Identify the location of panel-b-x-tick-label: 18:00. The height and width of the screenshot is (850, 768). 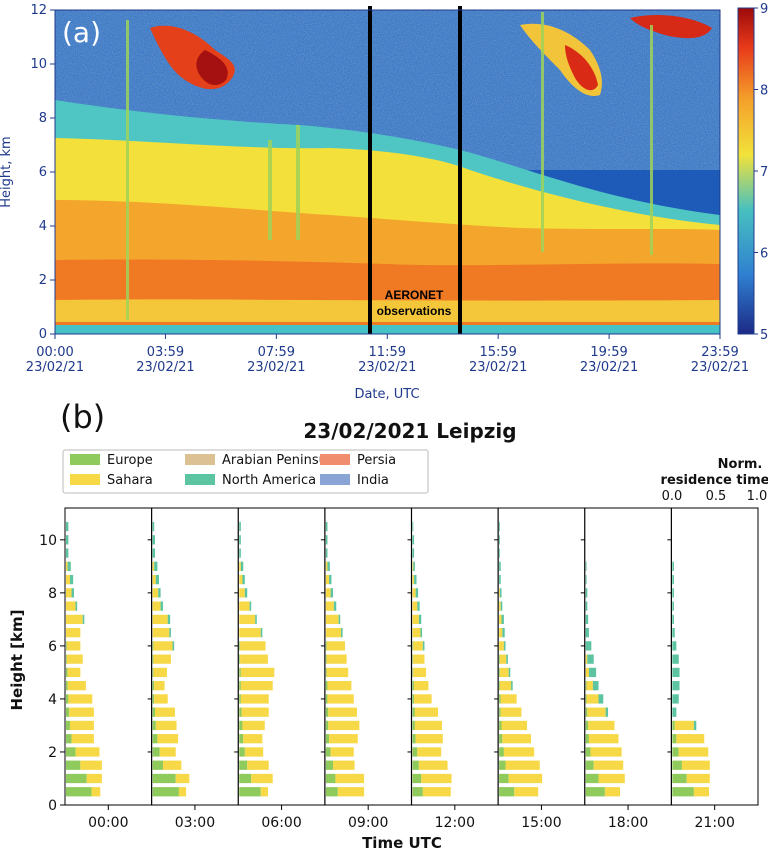
(628, 823).